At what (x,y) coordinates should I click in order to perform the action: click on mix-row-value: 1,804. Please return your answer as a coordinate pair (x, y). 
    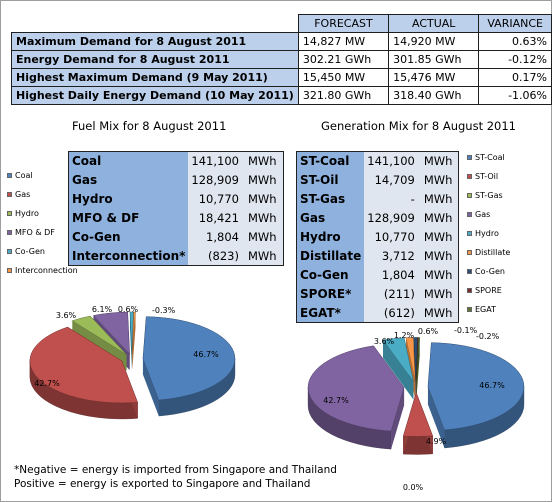
    Looking at the image, I should click on (215, 237).